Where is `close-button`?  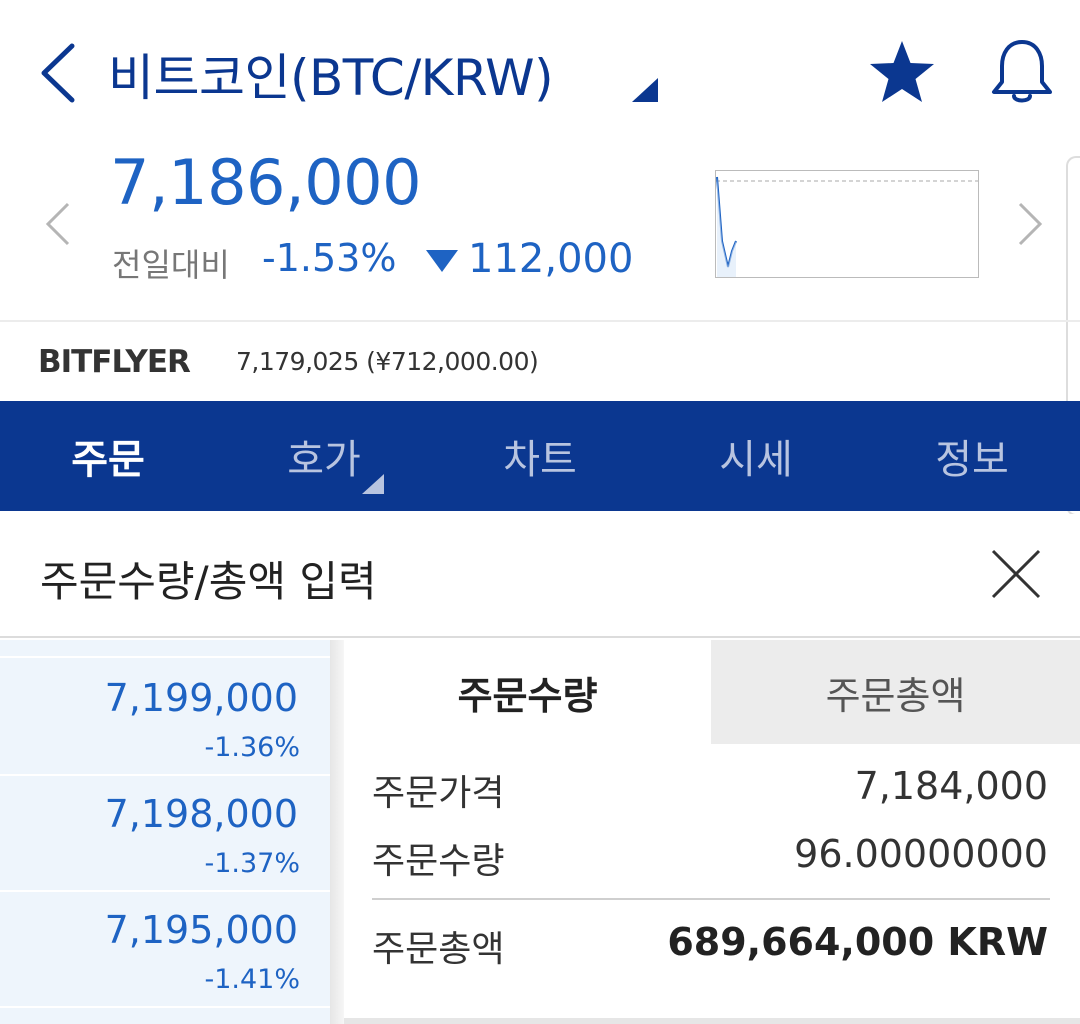
close-button is located at coordinates (1016, 574).